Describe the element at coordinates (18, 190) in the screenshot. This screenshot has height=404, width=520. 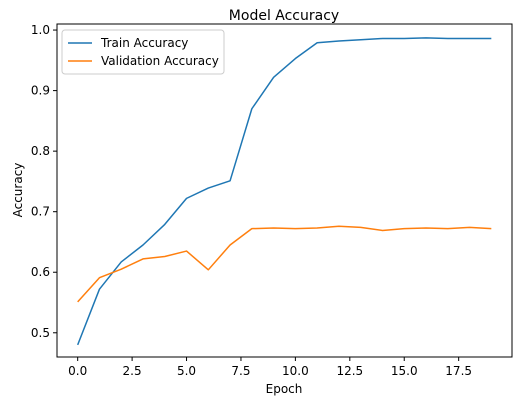
I see `y-axis-label: Accuracy` at that location.